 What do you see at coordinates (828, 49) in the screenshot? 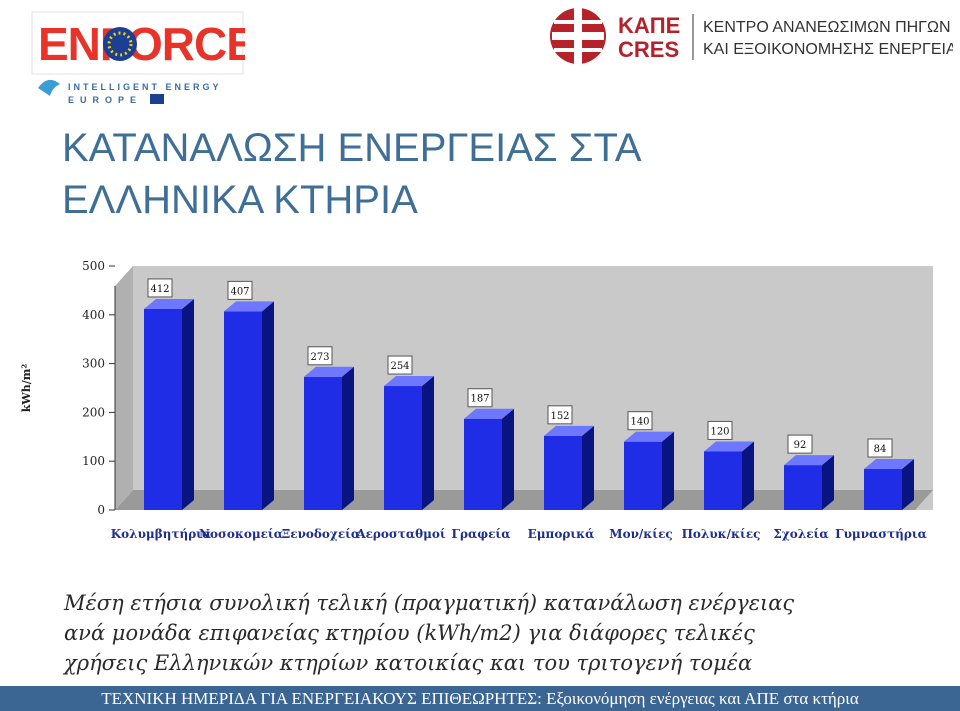
I see `cres-line2: ΚΑΙ ΕΞΟΙΚΟΝΟΜΗΣΗΣ ΕΝΕΡΓΕΙΑΣ` at bounding box center [828, 49].